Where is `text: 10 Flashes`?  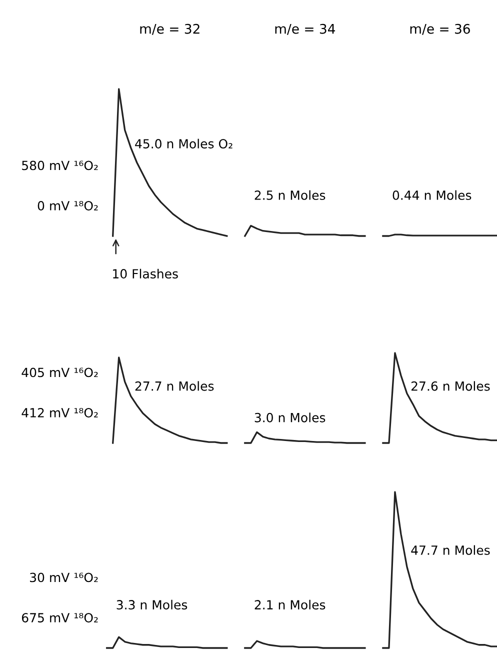
text: 10 Flashes is located at coordinates (145, 273).